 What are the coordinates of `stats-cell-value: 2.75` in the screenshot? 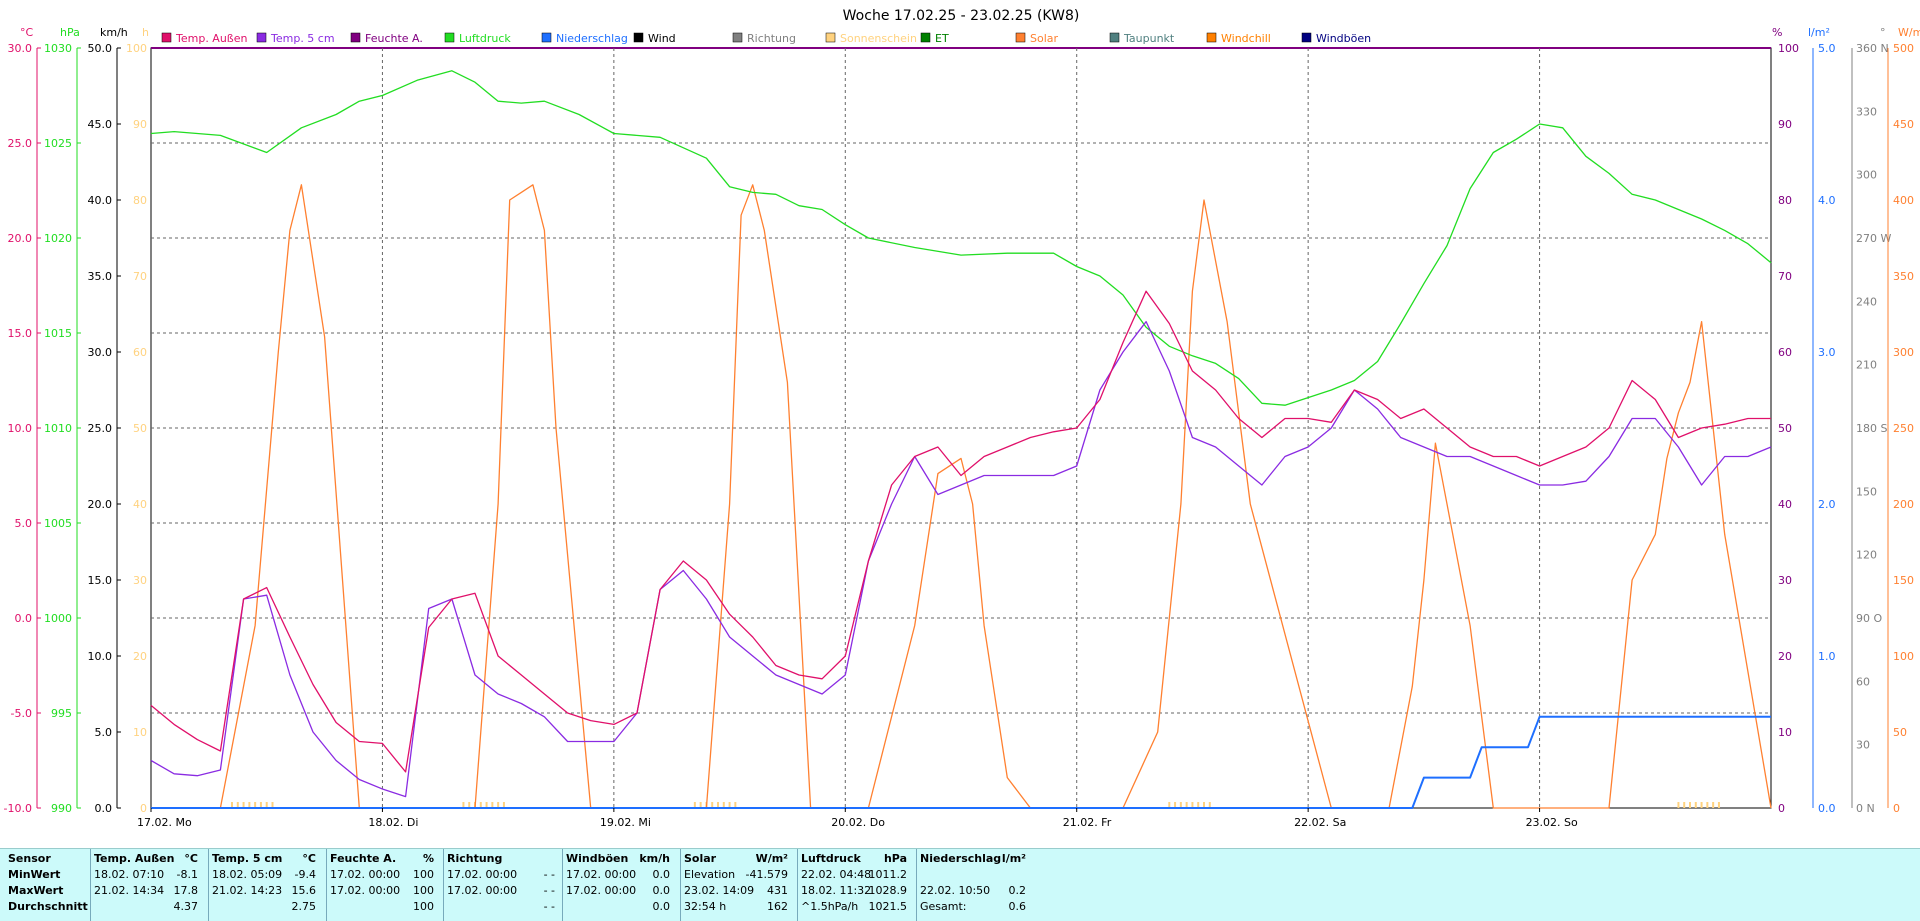 It's located at (304, 906).